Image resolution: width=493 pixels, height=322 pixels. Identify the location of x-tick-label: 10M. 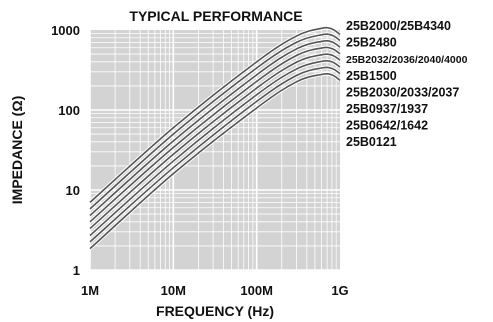
(173, 290).